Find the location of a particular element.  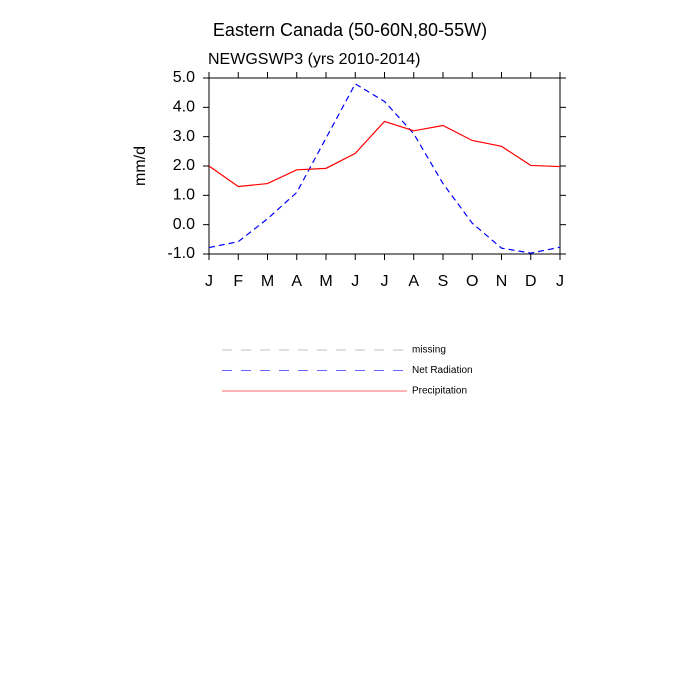

x-tick-label: S is located at coordinates (443, 281).